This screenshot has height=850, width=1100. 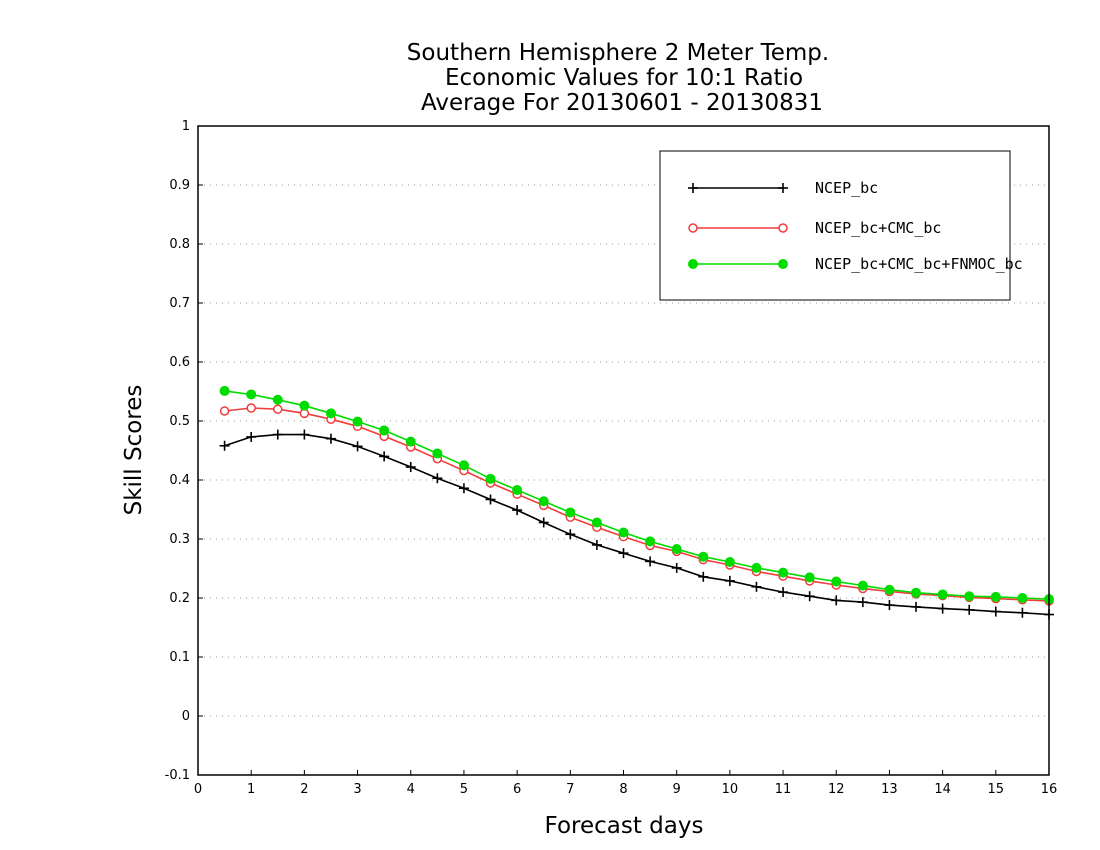 I want to click on legend-label: NCEP_bc, so click(x=846, y=188).